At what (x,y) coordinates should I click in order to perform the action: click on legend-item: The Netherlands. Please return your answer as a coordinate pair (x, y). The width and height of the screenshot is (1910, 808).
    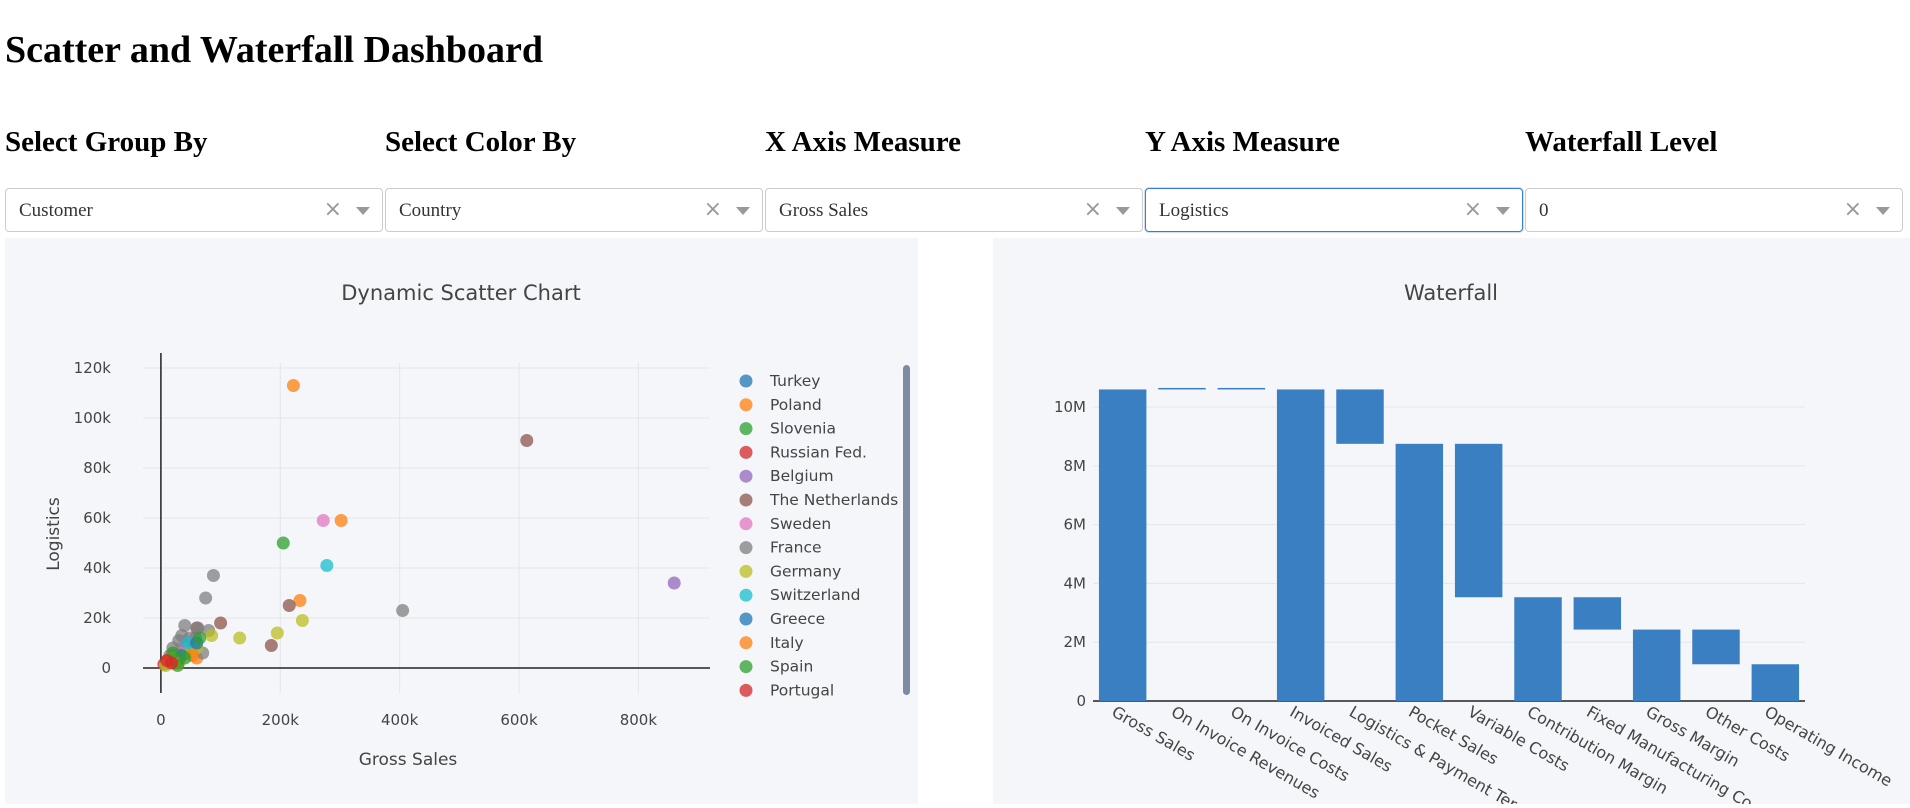
    Looking at the image, I should click on (833, 500).